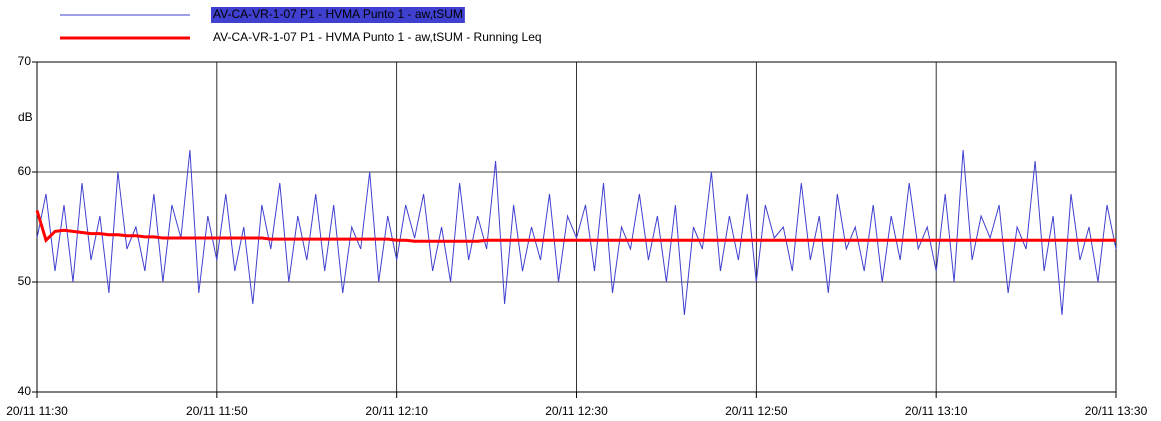 The image size is (1161, 421). Describe the element at coordinates (756, 411) in the screenshot. I see `x-tick-label: 20/11 12:50` at that location.